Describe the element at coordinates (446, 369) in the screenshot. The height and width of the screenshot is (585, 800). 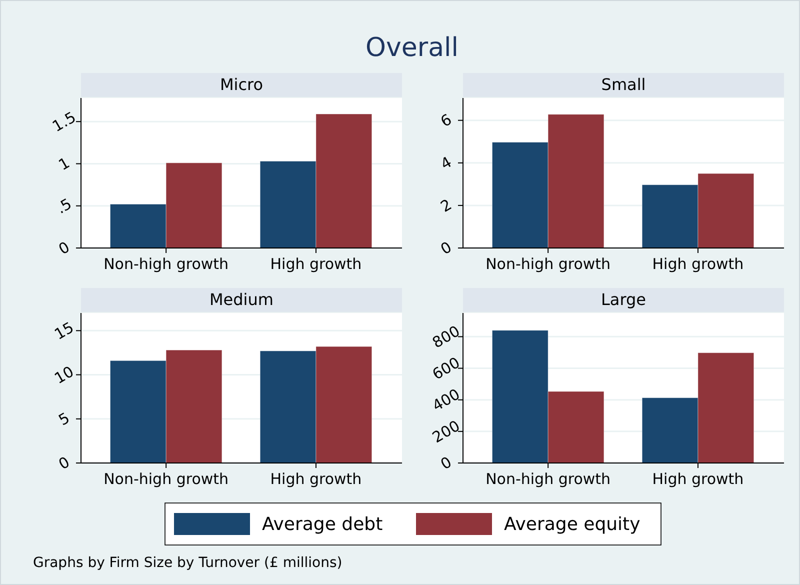
I see `y-tick-label: 600` at that location.